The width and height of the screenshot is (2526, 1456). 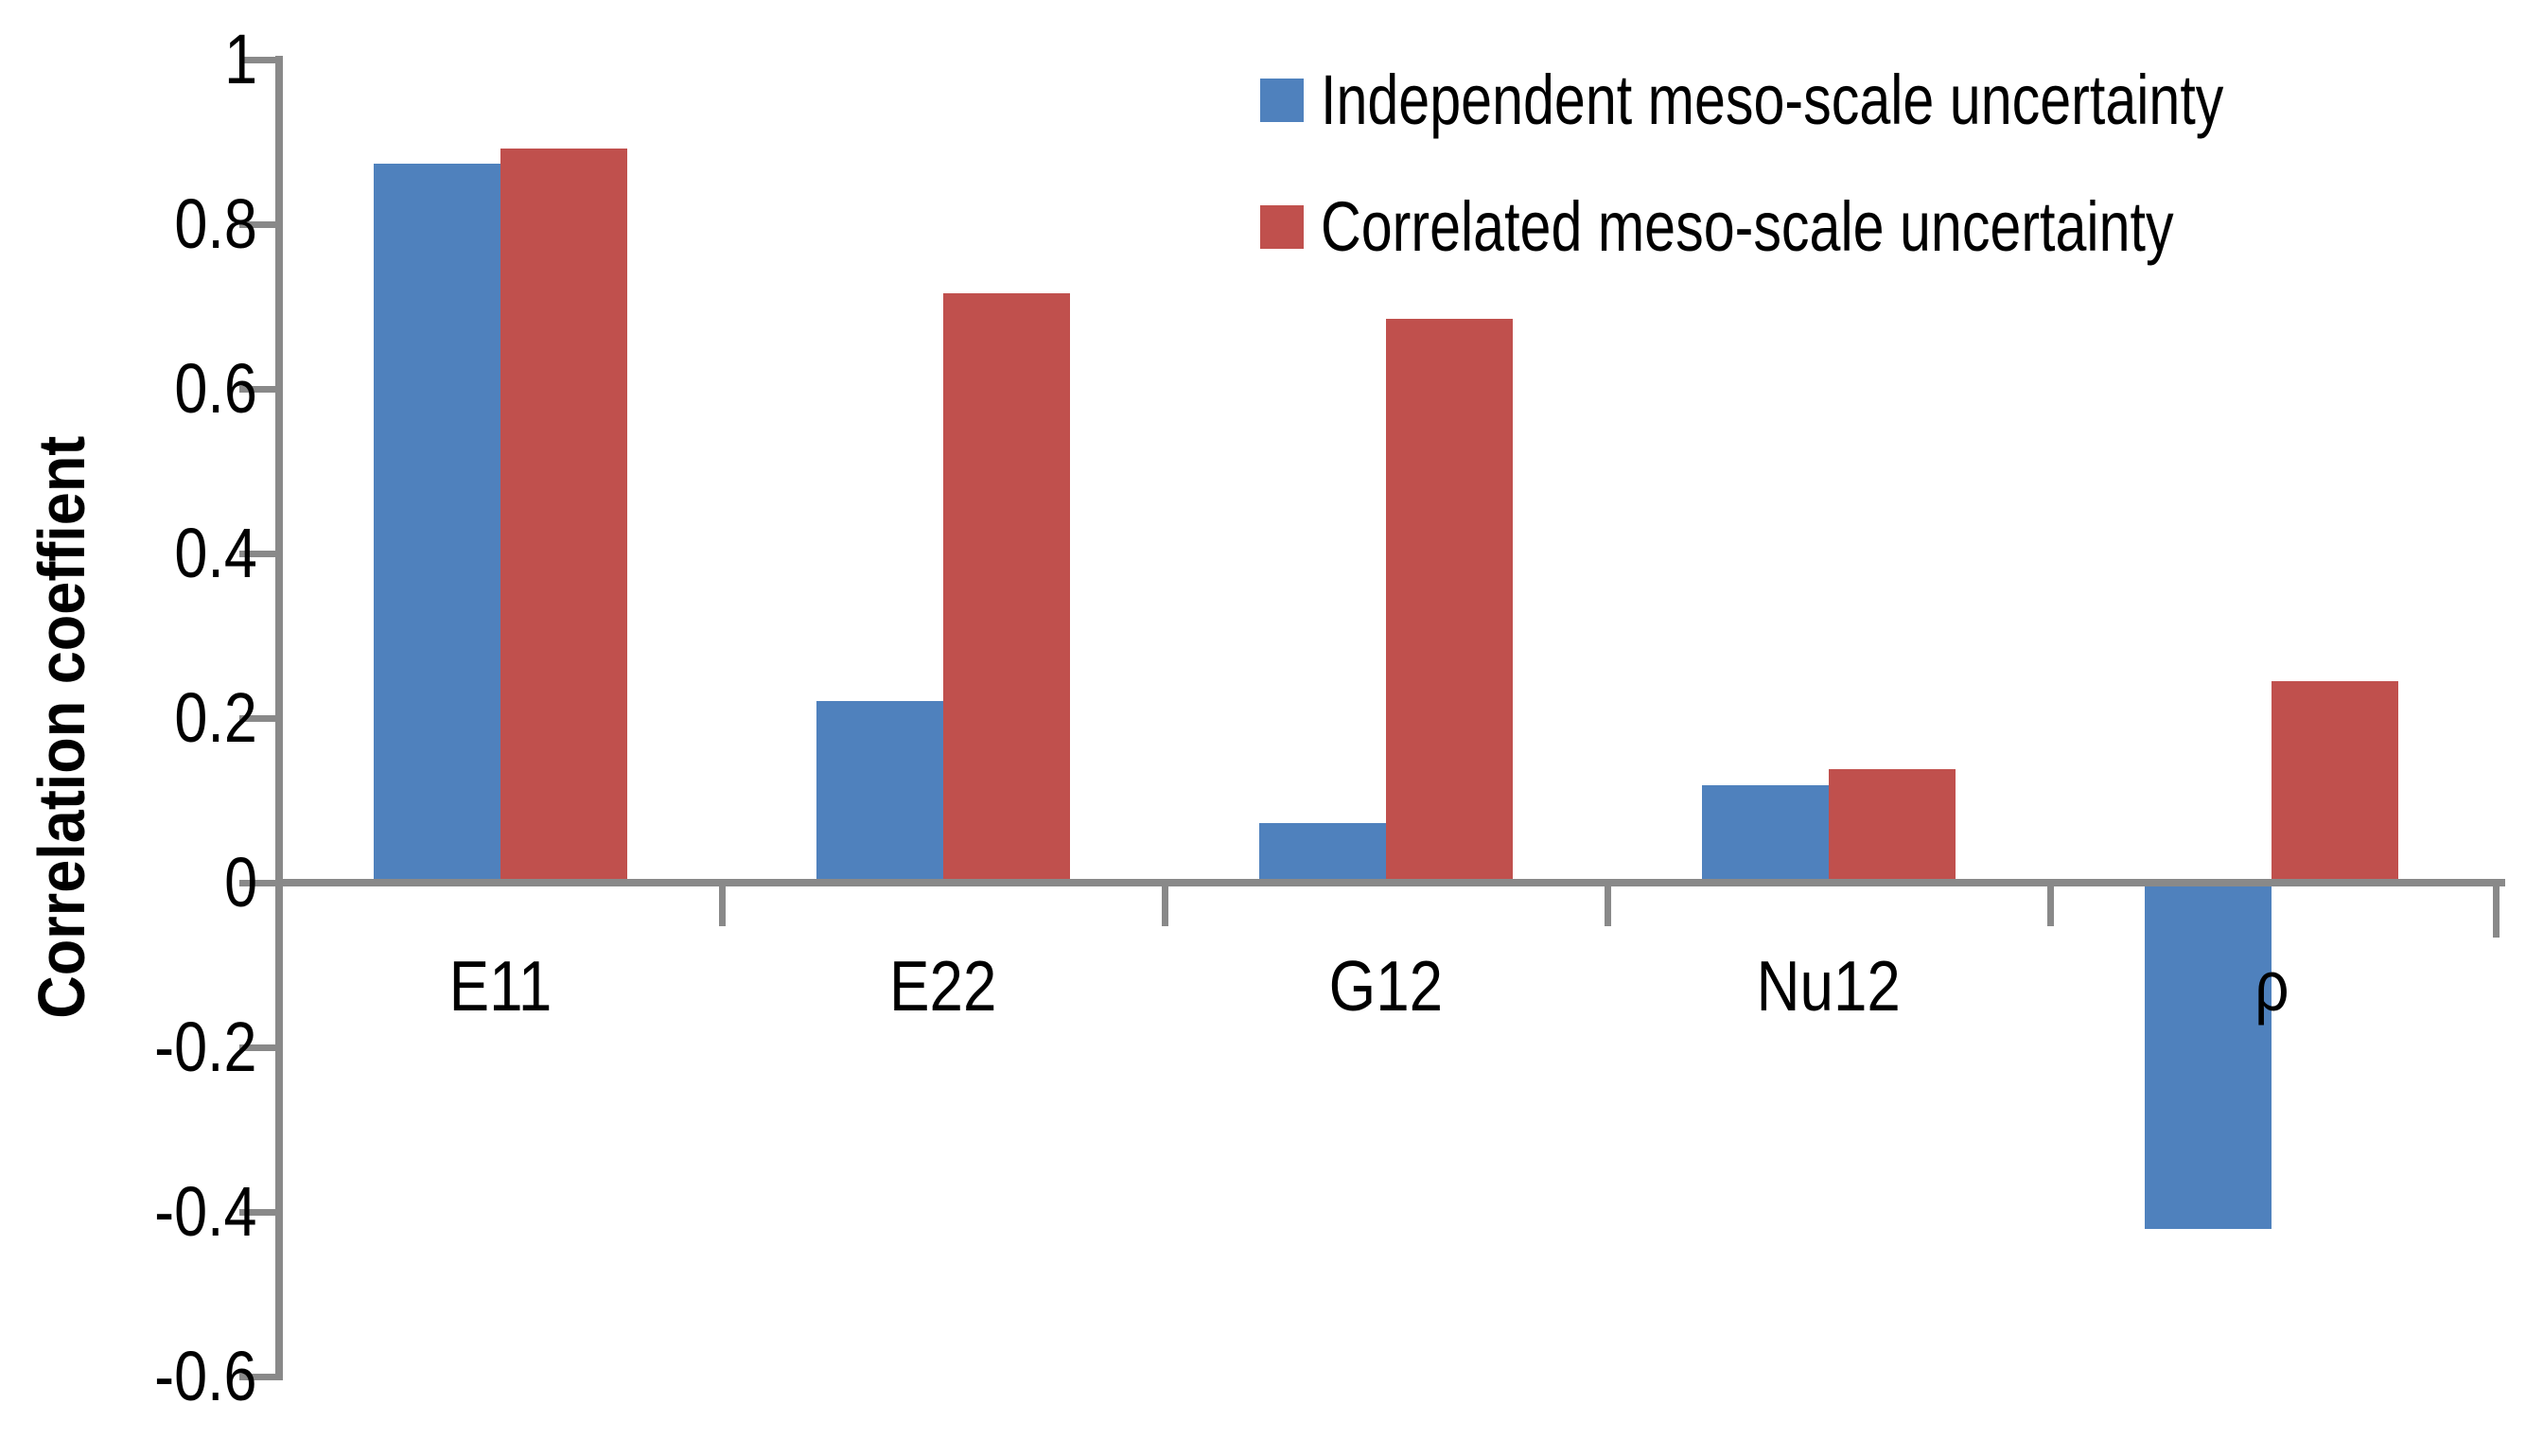 I want to click on y-tick-label: 0, so click(x=143, y=883).